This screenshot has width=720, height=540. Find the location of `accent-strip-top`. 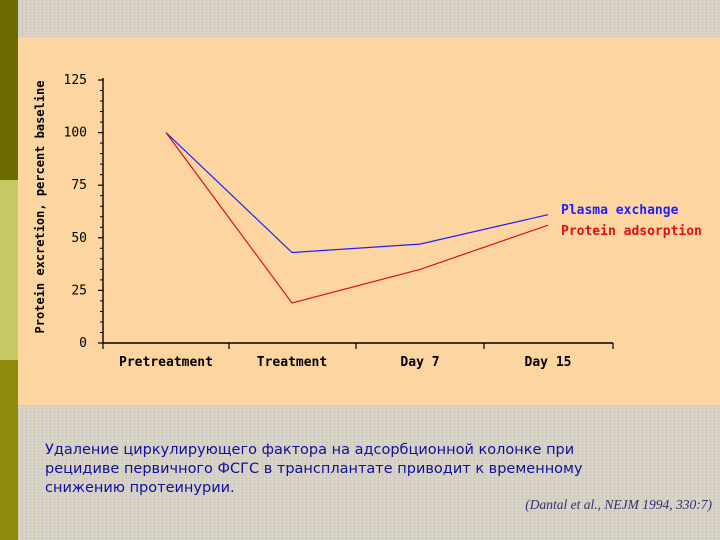

accent-strip-top is located at coordinates (9, 90).